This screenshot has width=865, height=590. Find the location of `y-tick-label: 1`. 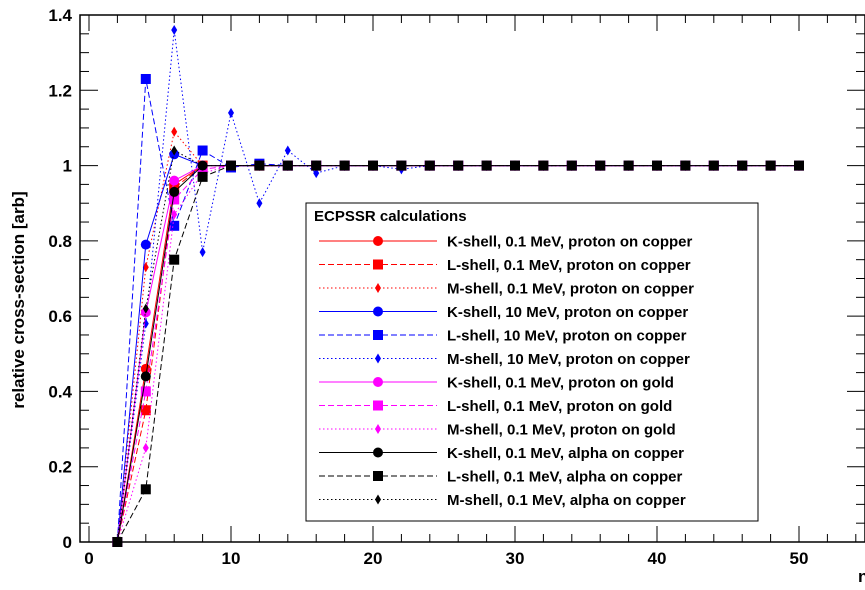

y-tick-label: 1 is located at coordinates (67, 166).